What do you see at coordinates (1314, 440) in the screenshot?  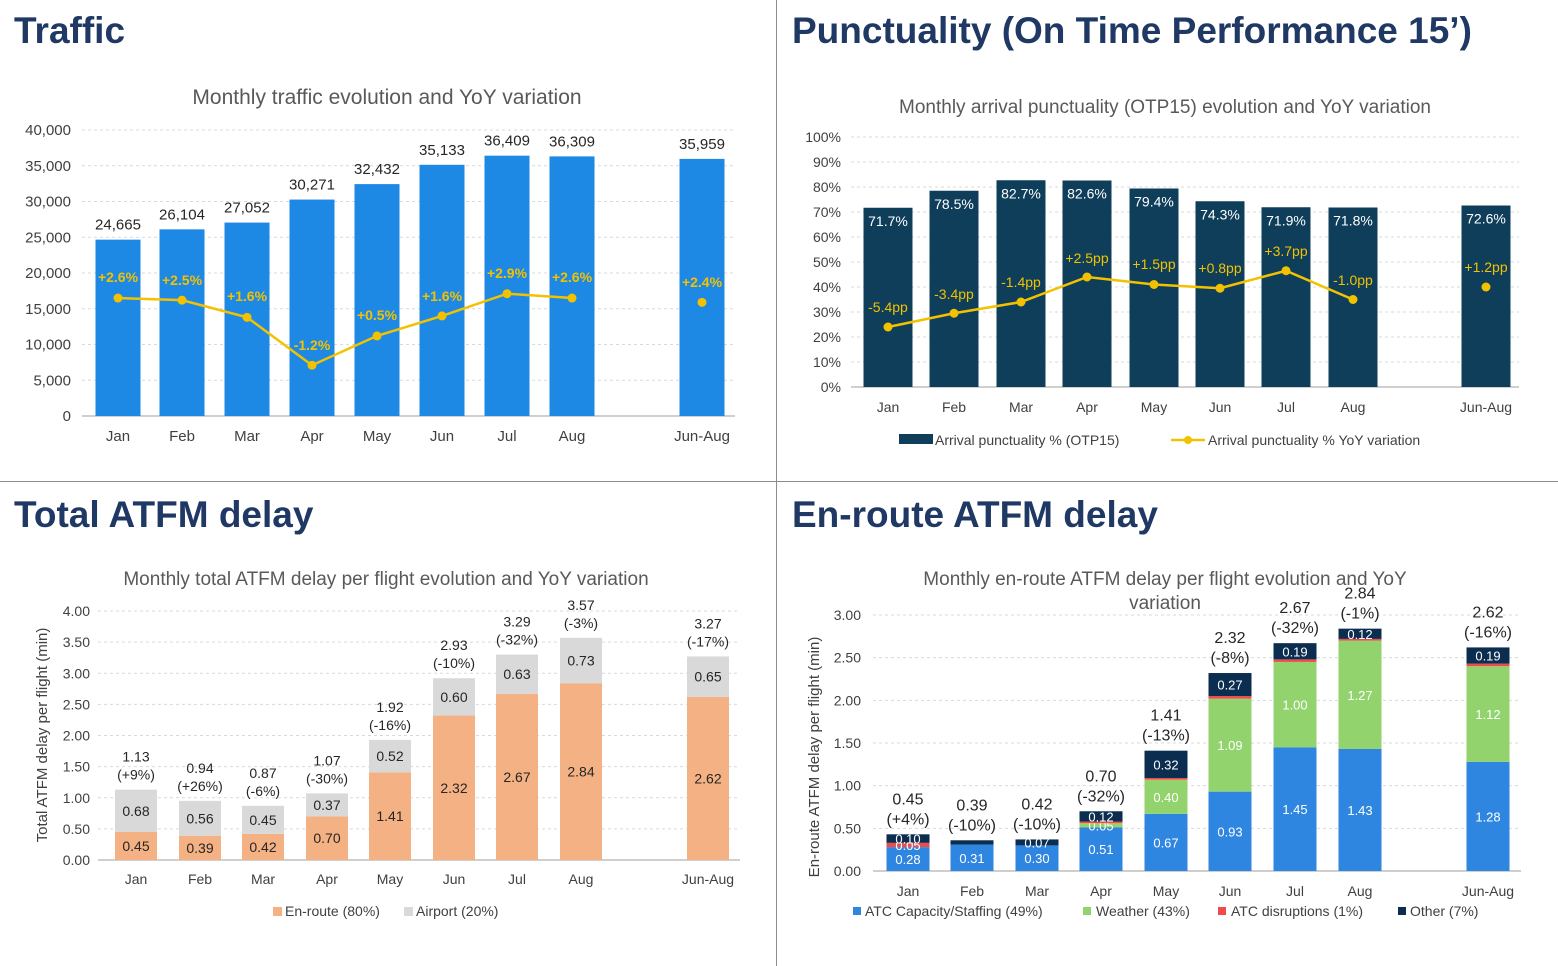 I see `punctuality-legend-line-label: Arrival punctuality % YoY variation` at bounding box center [1314, 440].